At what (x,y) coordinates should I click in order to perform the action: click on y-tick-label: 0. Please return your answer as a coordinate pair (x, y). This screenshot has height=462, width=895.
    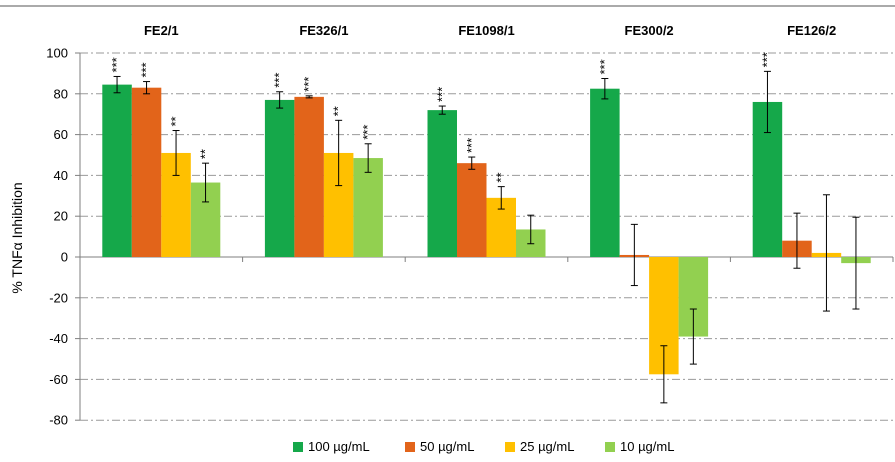
    Looking at the image, I should click on (64, 257).